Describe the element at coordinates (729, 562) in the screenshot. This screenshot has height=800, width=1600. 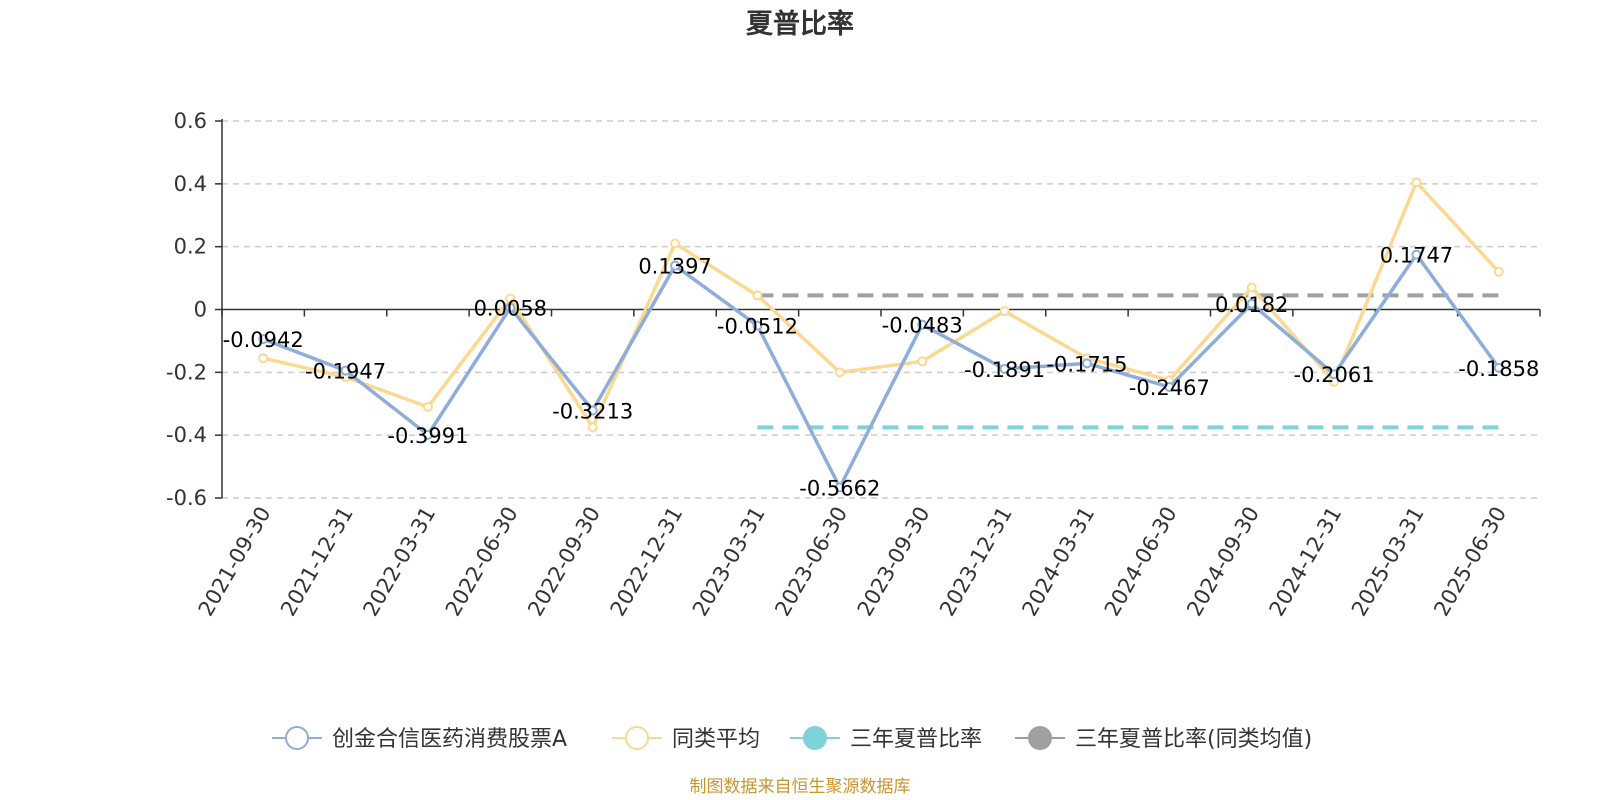
I see `x-tick-label: 2023-03-31` at that location.